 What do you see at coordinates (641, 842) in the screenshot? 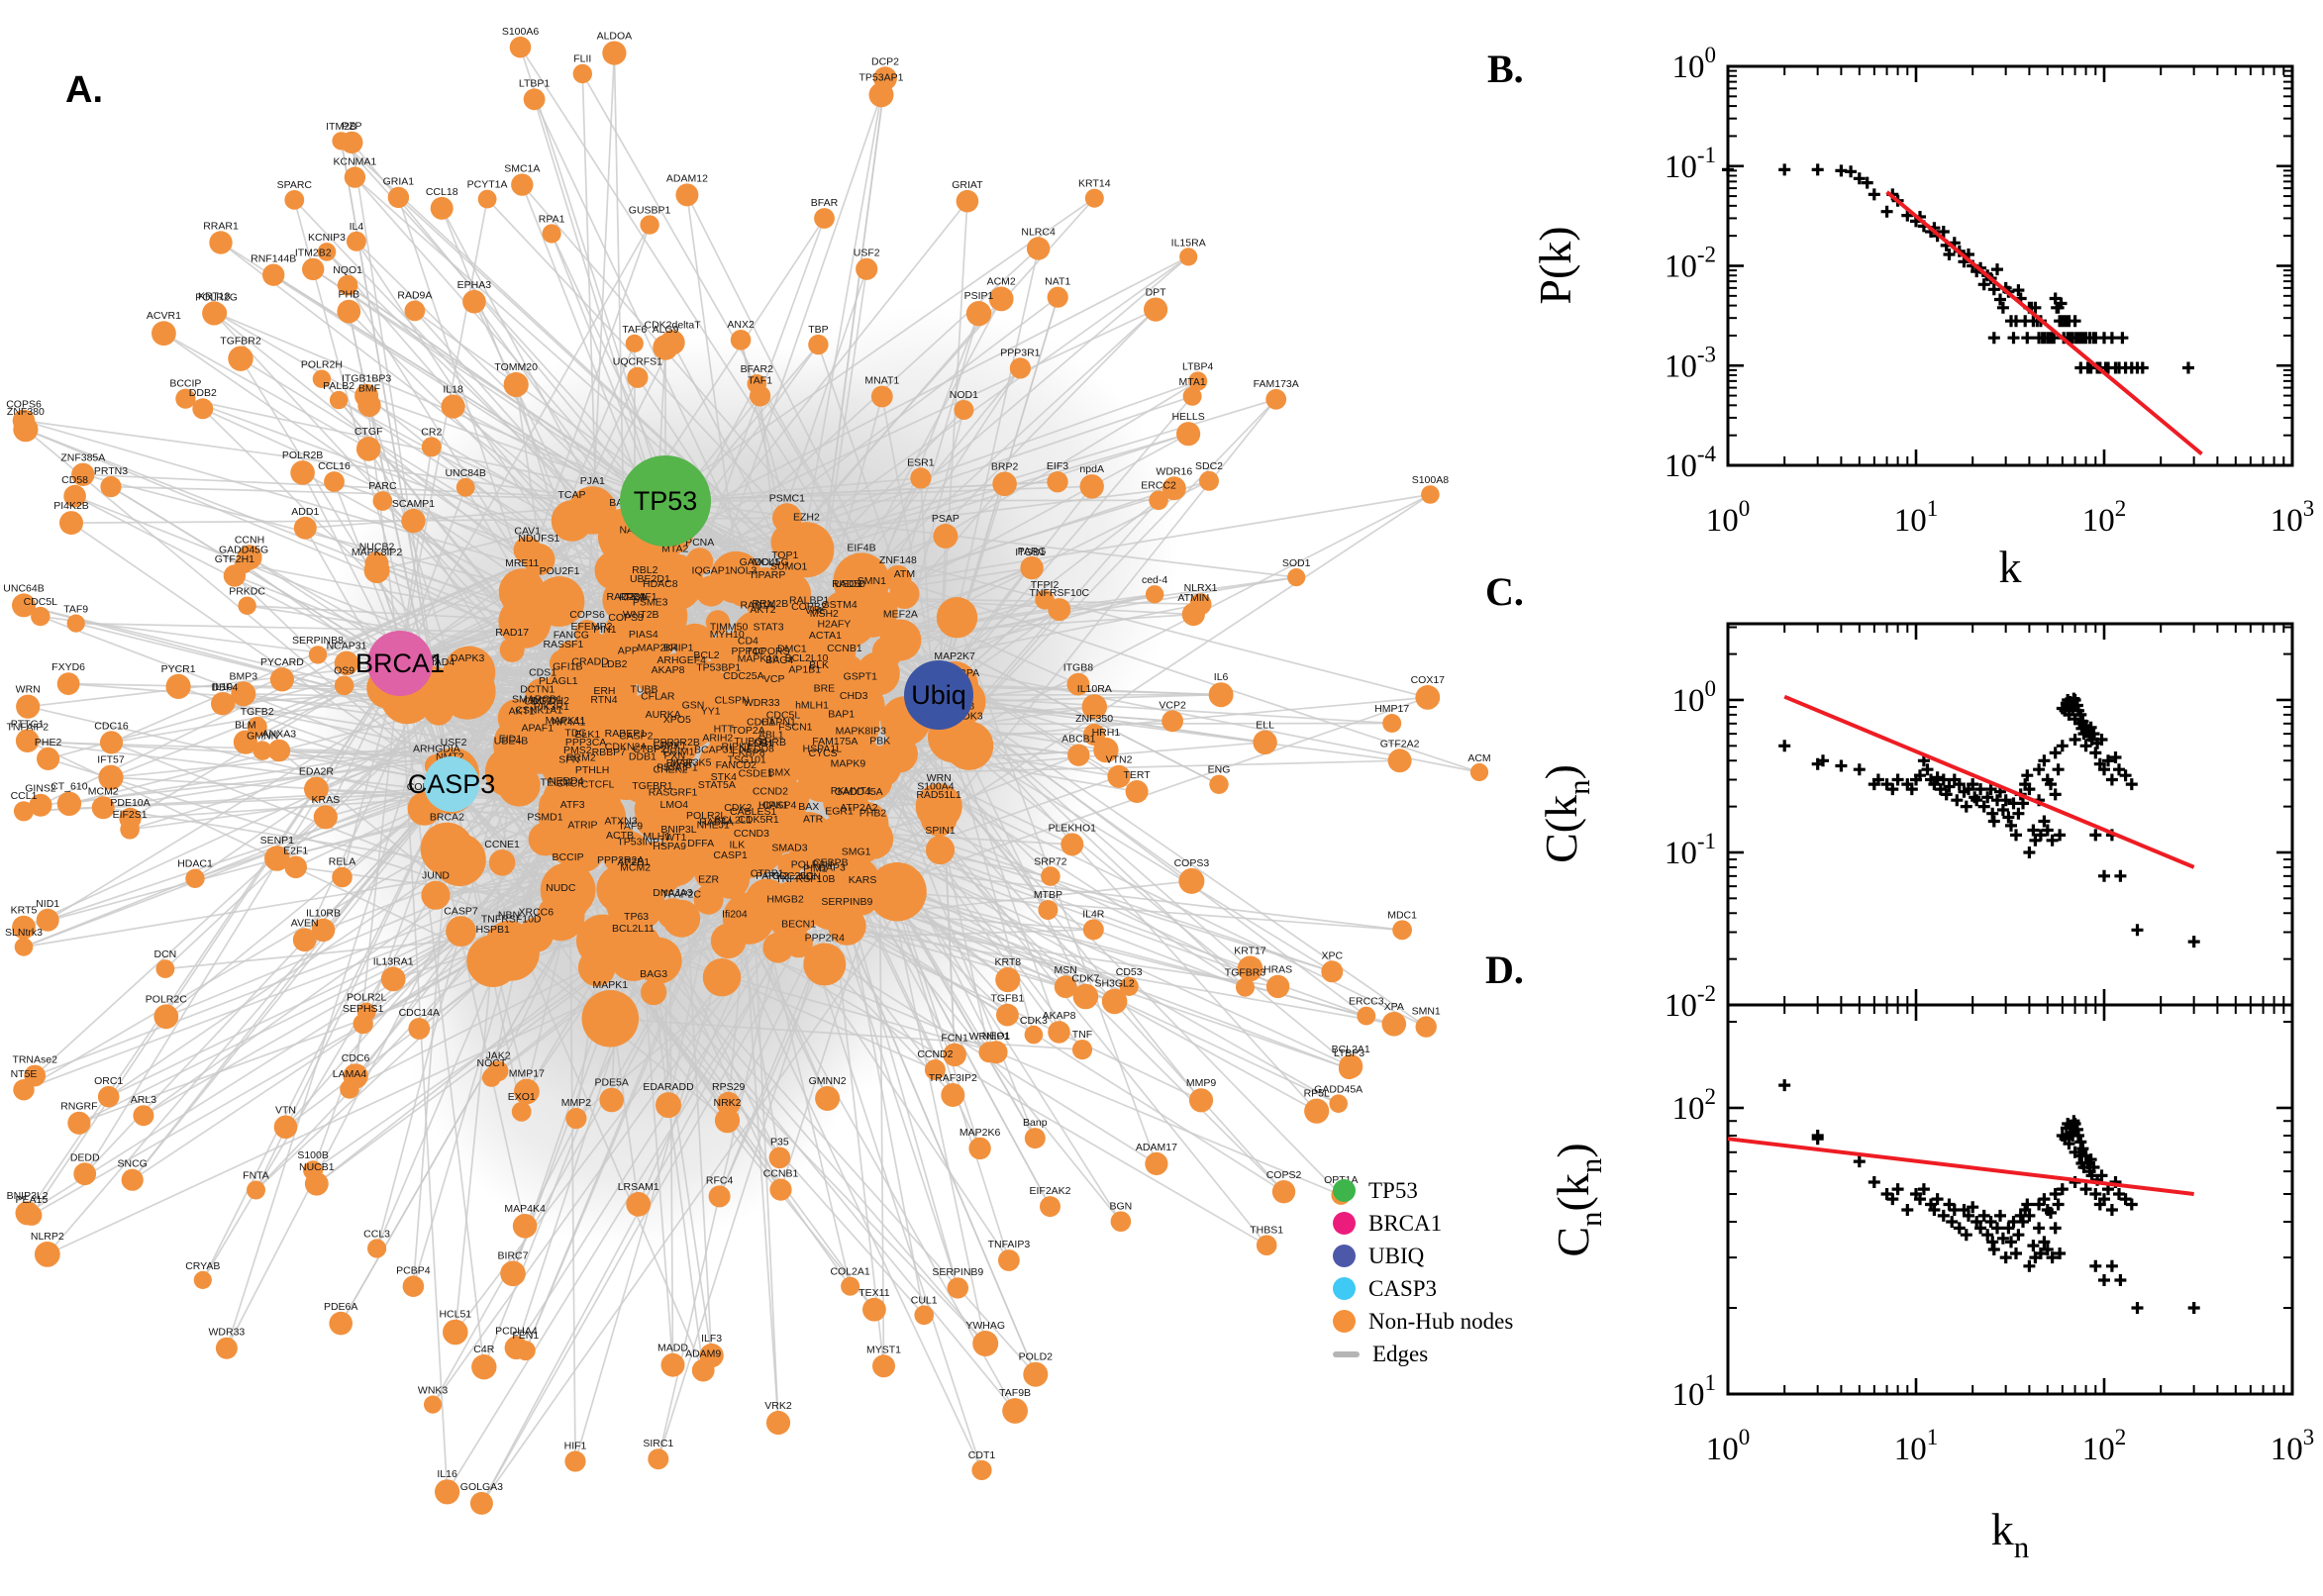
I see `gene-label: TP53INP1` at bounding box center [641, 842].